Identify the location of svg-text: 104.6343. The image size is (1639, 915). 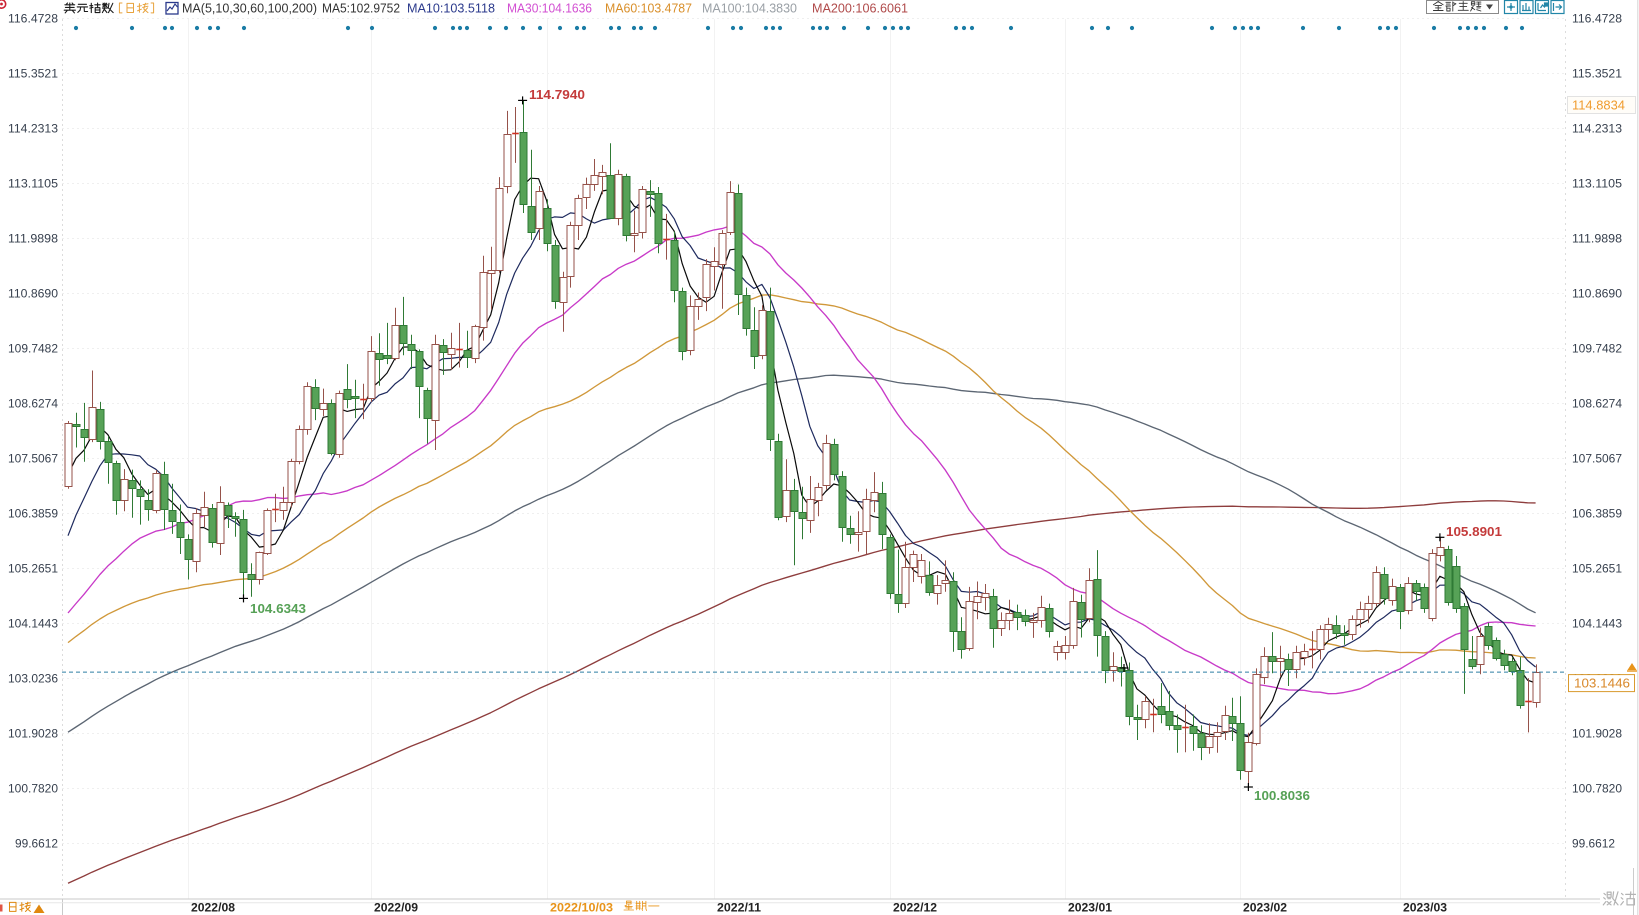
(278, 608).